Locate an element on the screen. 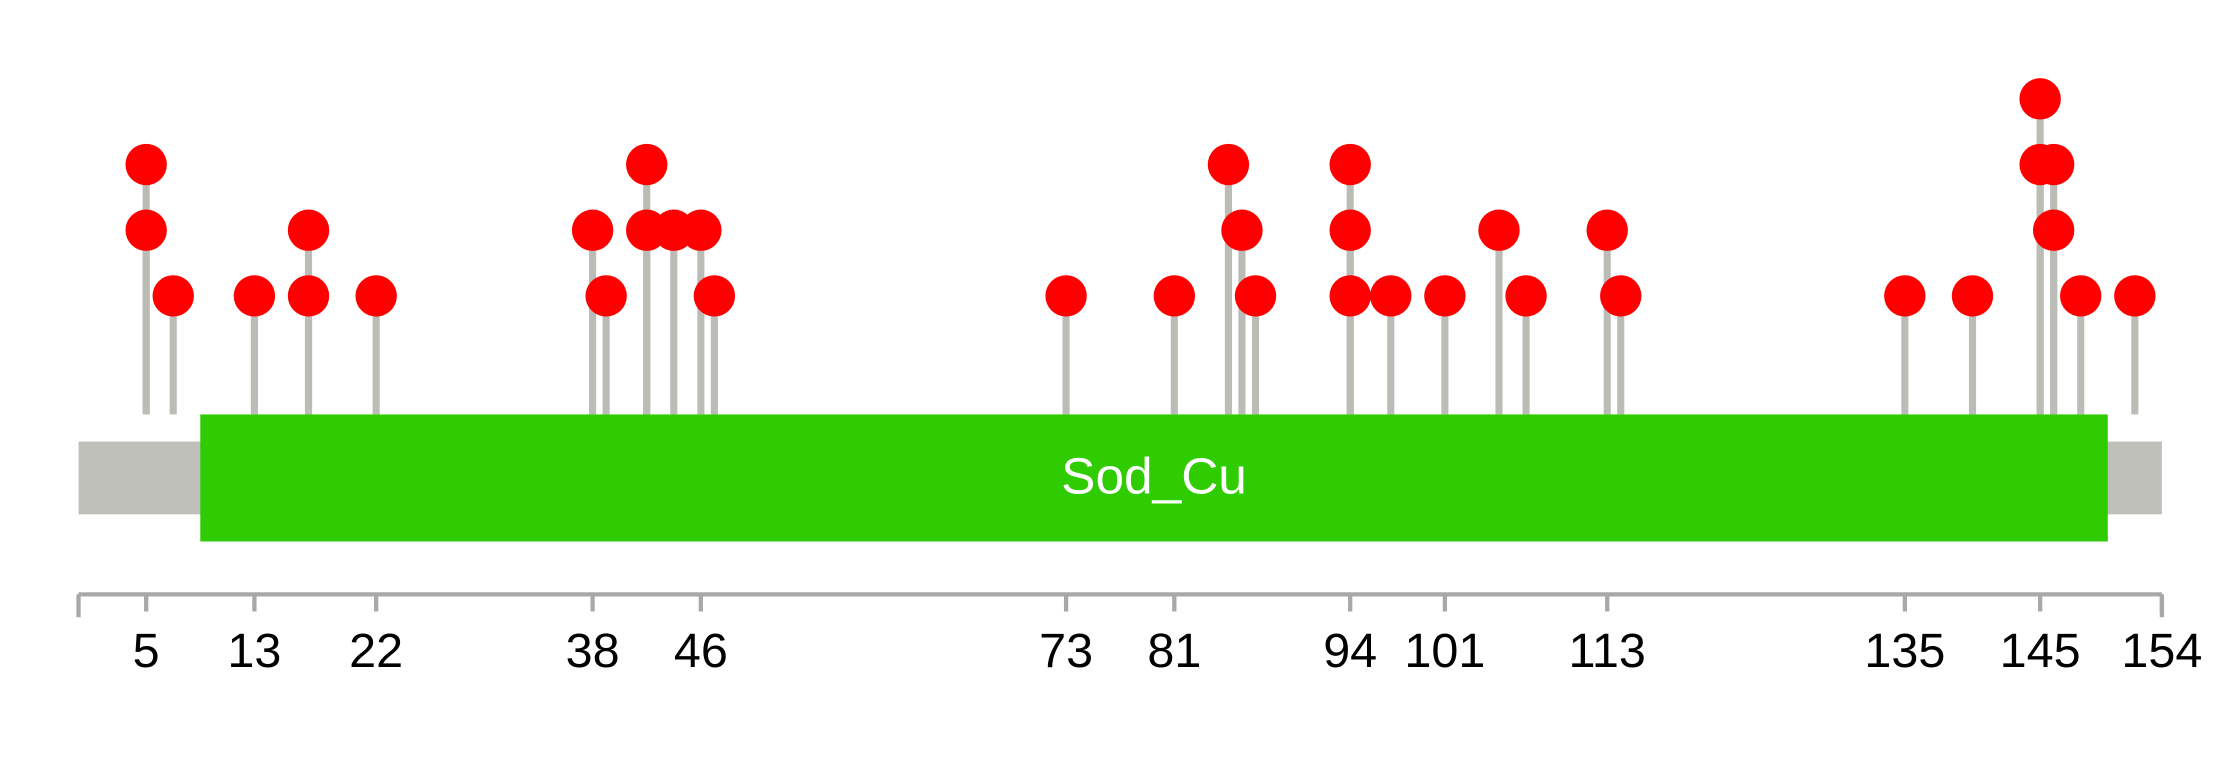 The width and height of the screenshot is (2239, 776). x-tick-label: 113 is located at coordinates (1607, 651).